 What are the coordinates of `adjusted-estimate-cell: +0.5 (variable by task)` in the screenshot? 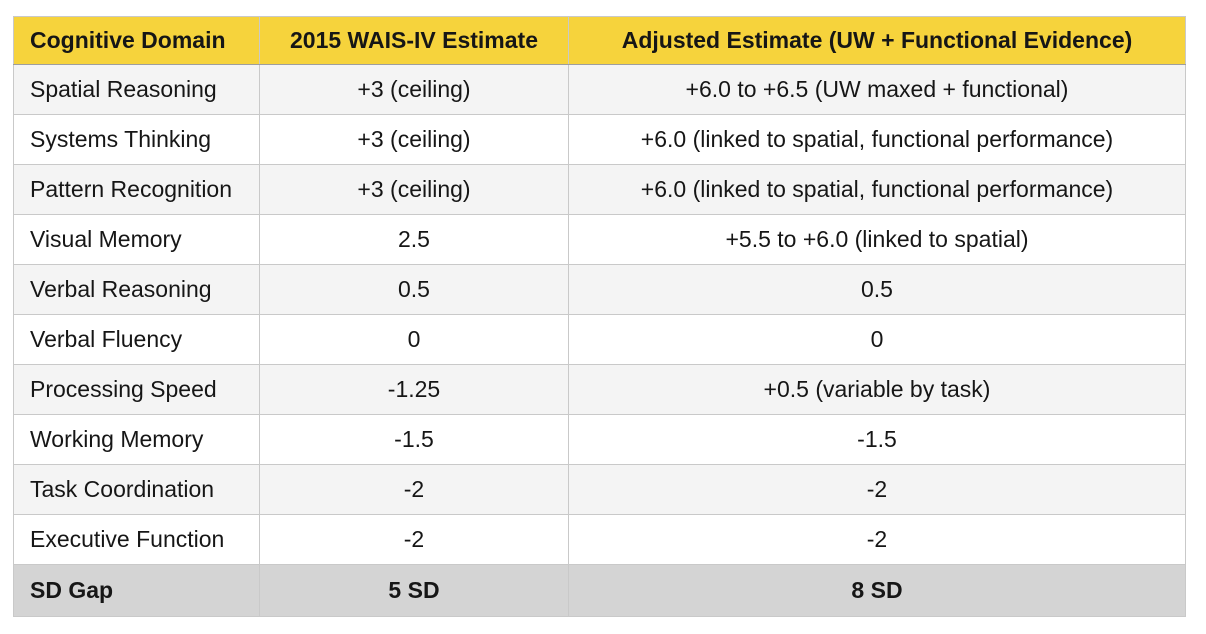 It's located at (877, 389).